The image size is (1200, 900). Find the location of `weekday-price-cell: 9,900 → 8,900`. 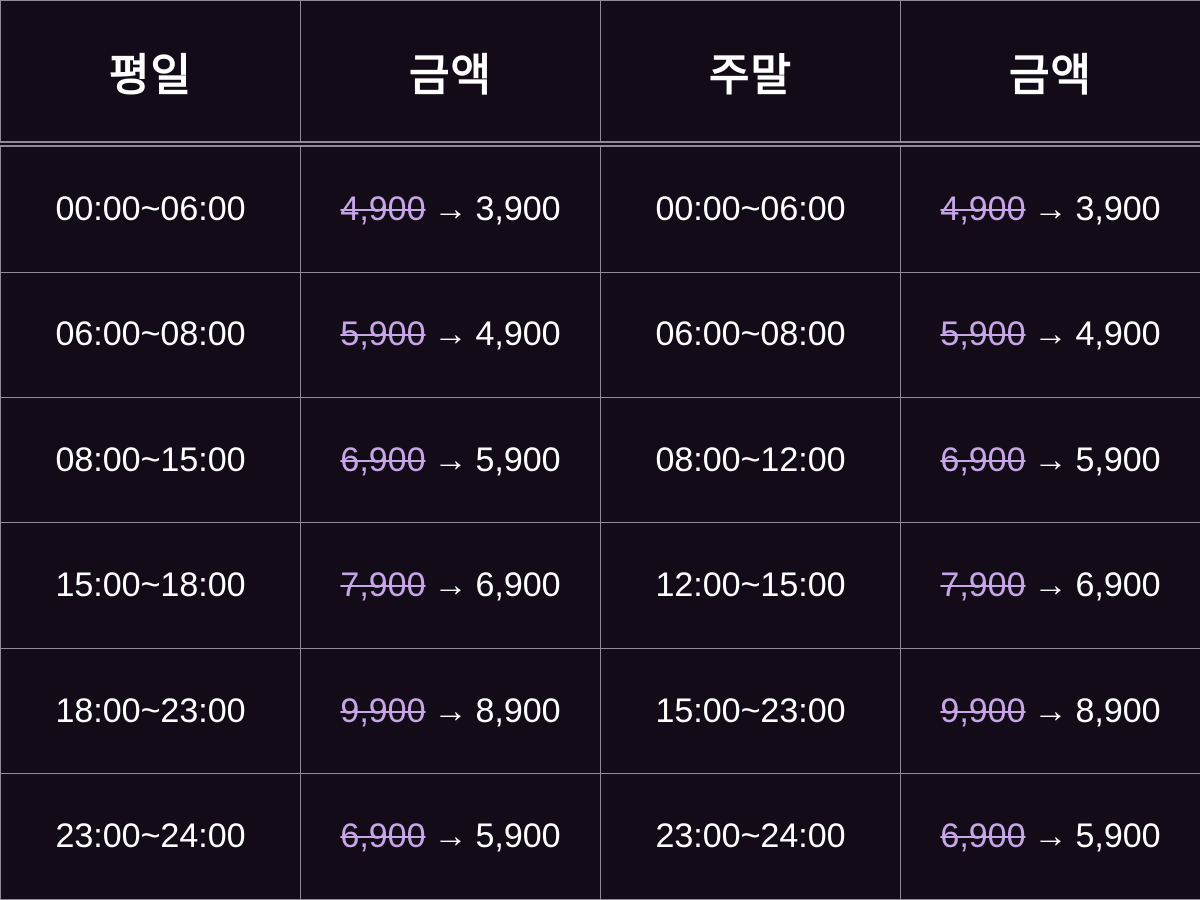

weekday-price-cell: 9,900 → 8,900 is located at coordinates (450, 711).